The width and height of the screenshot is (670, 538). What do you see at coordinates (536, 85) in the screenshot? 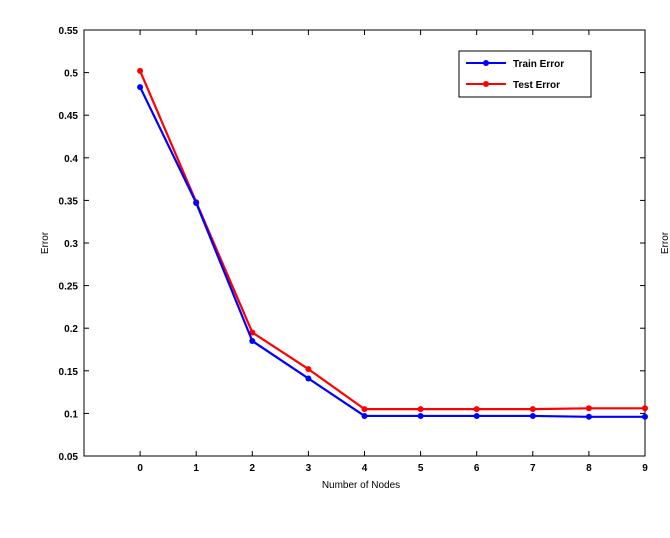
I see `test-error-legend-label: Test Error` at bounding box center [536, 85].